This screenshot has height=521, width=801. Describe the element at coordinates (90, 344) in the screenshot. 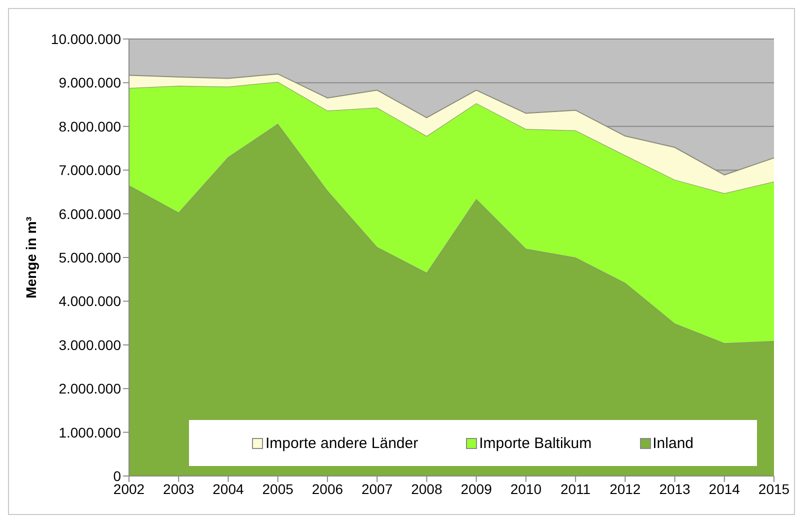

I see `y-tick-label: 3.000.000` at that location.